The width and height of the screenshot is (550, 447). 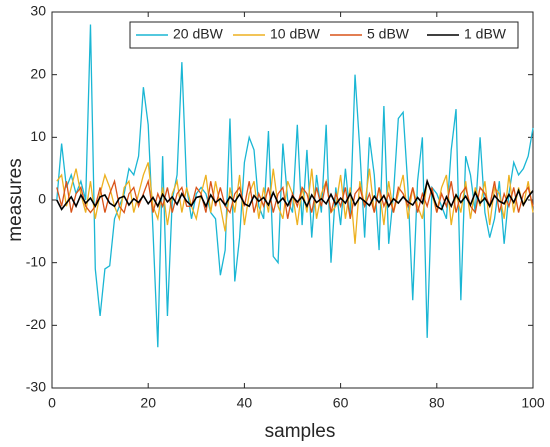 What do you see at coordinates (485, 34) in the screenshot?
I see `legend-label: 1 dBW` at bounding box center [485, 34].